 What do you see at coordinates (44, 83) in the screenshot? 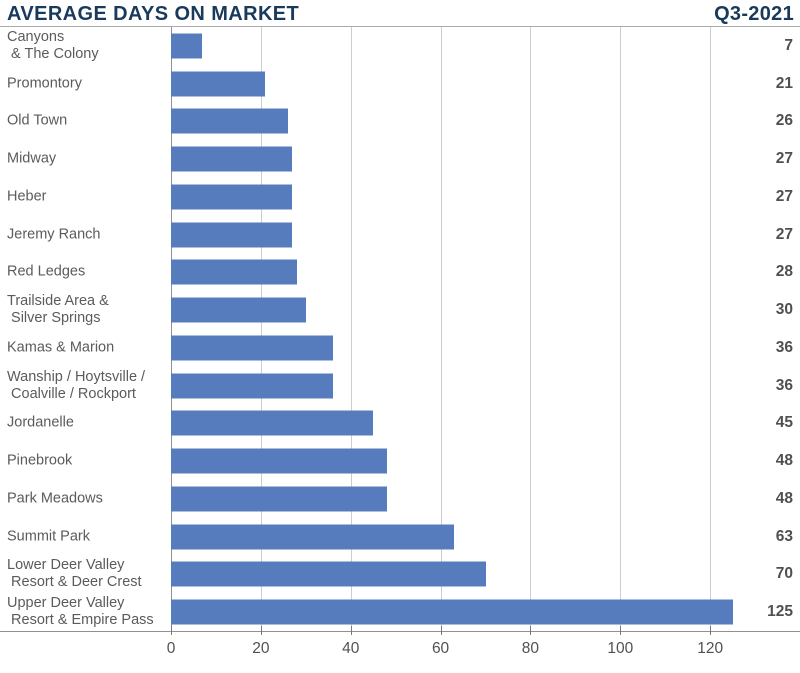
I see `category-label: Promontory` at bounding box center [44, 83].